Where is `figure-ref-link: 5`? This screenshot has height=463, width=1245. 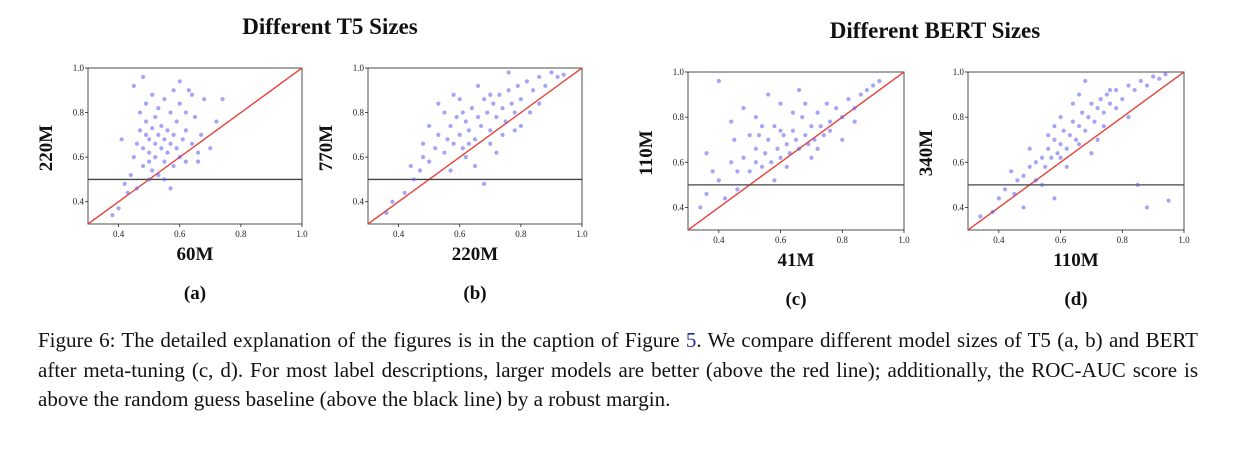
figure-ref-link: 5 is located at coordinates (691, 340).